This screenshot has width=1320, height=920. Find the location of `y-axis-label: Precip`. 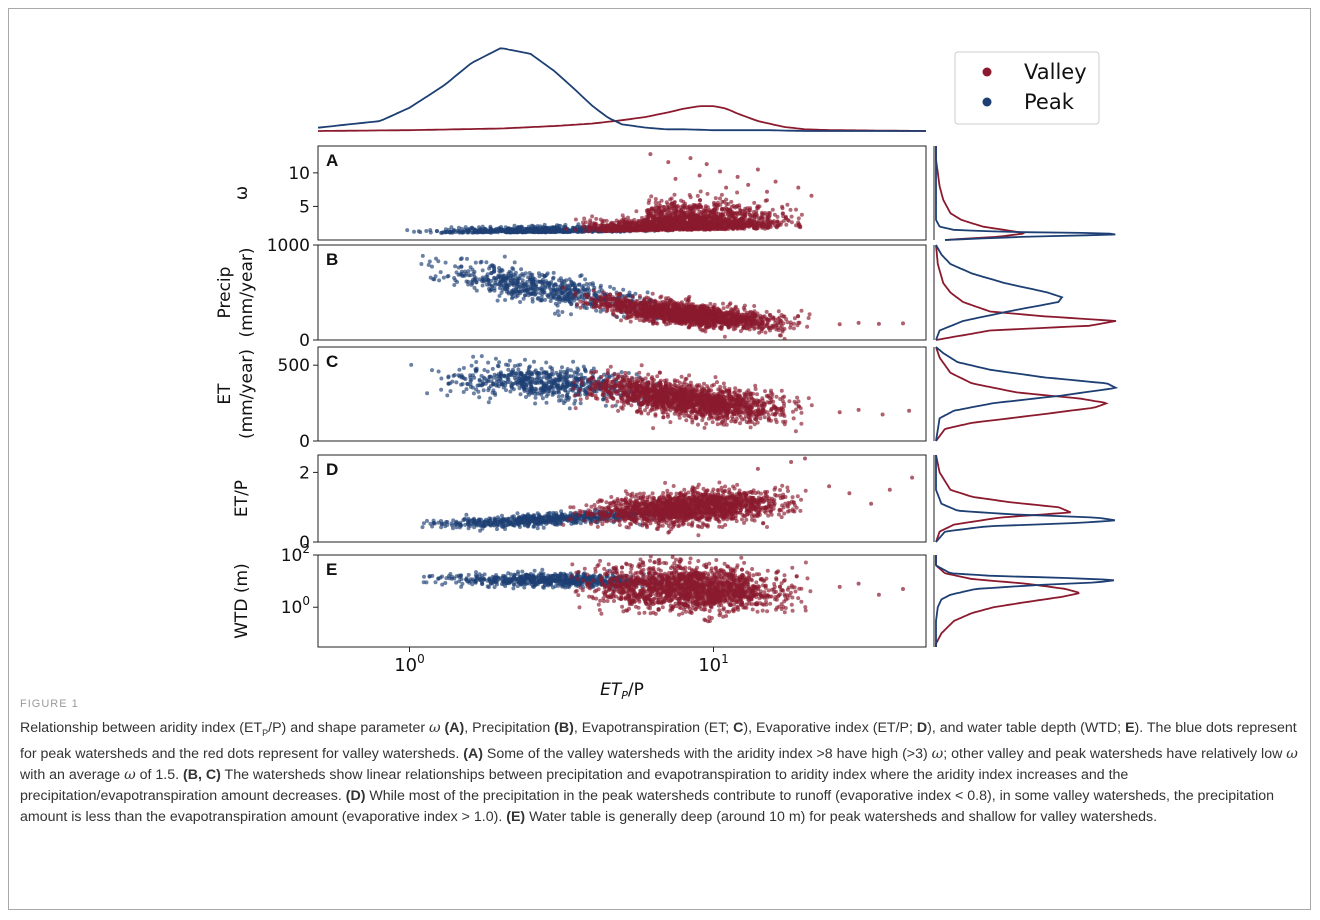

y-axis-label: Precip is located at coordinates (225, 293).